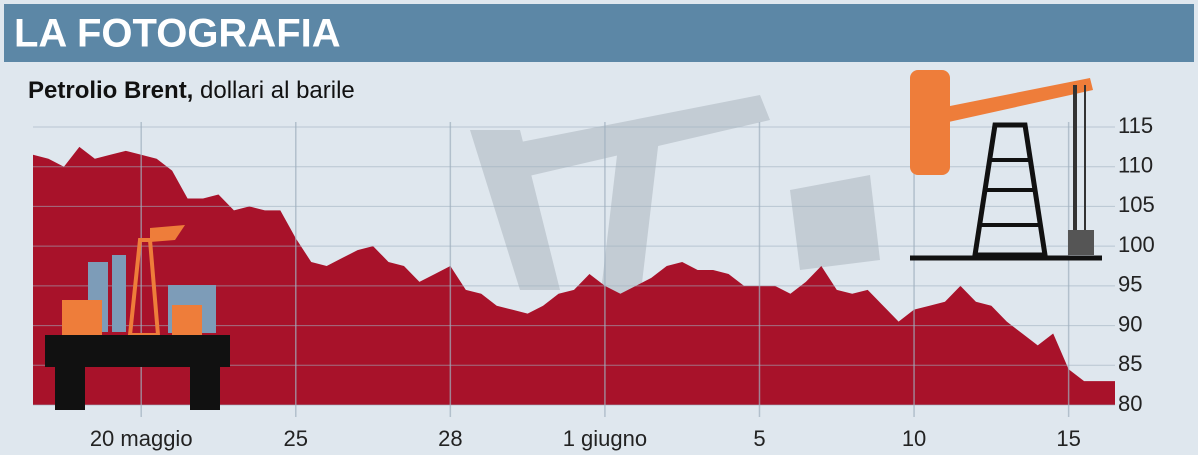 This screenshot has height=455, width=1198. I want to click on subtitle-detail: dollari al barile, so click(277, 90).